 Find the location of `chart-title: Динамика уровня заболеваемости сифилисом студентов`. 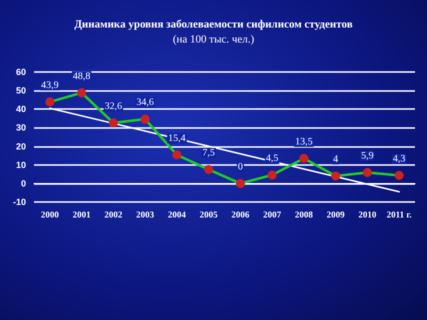

chart-title: Динамика уровня заболеваемости сифилисом студентов is located at coordinates (213, 24).